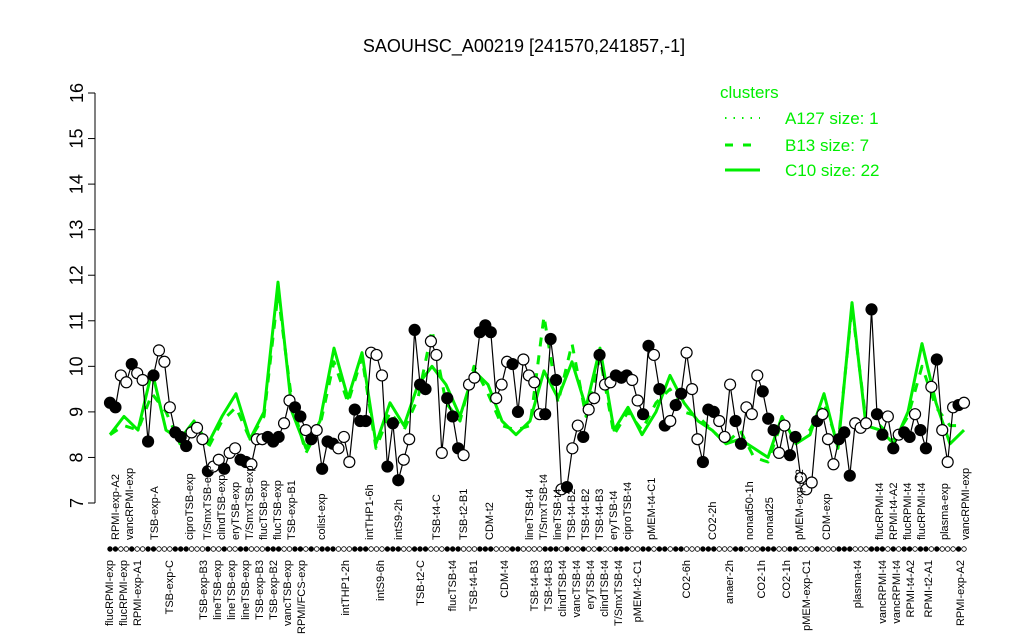 The image size is (1024, 640). What do you see at coordinates (77, 93) in the screenshot?
I see `y-tick-label: 16` at bounding box center [77, 93].